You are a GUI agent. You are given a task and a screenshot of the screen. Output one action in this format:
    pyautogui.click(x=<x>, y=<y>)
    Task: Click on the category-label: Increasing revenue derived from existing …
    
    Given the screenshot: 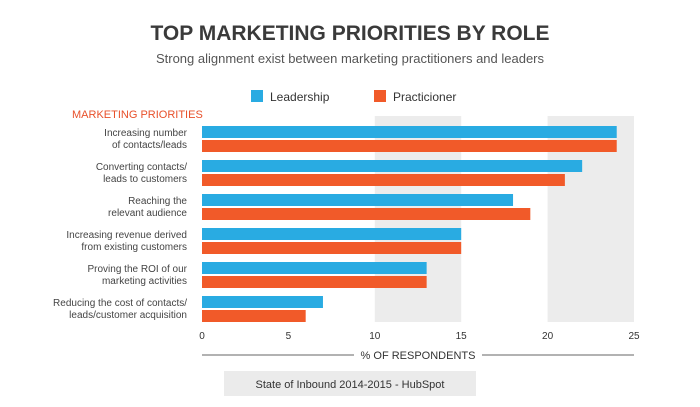 What is the action you would take?
    pyautogui.click(x=126, y=241)
    